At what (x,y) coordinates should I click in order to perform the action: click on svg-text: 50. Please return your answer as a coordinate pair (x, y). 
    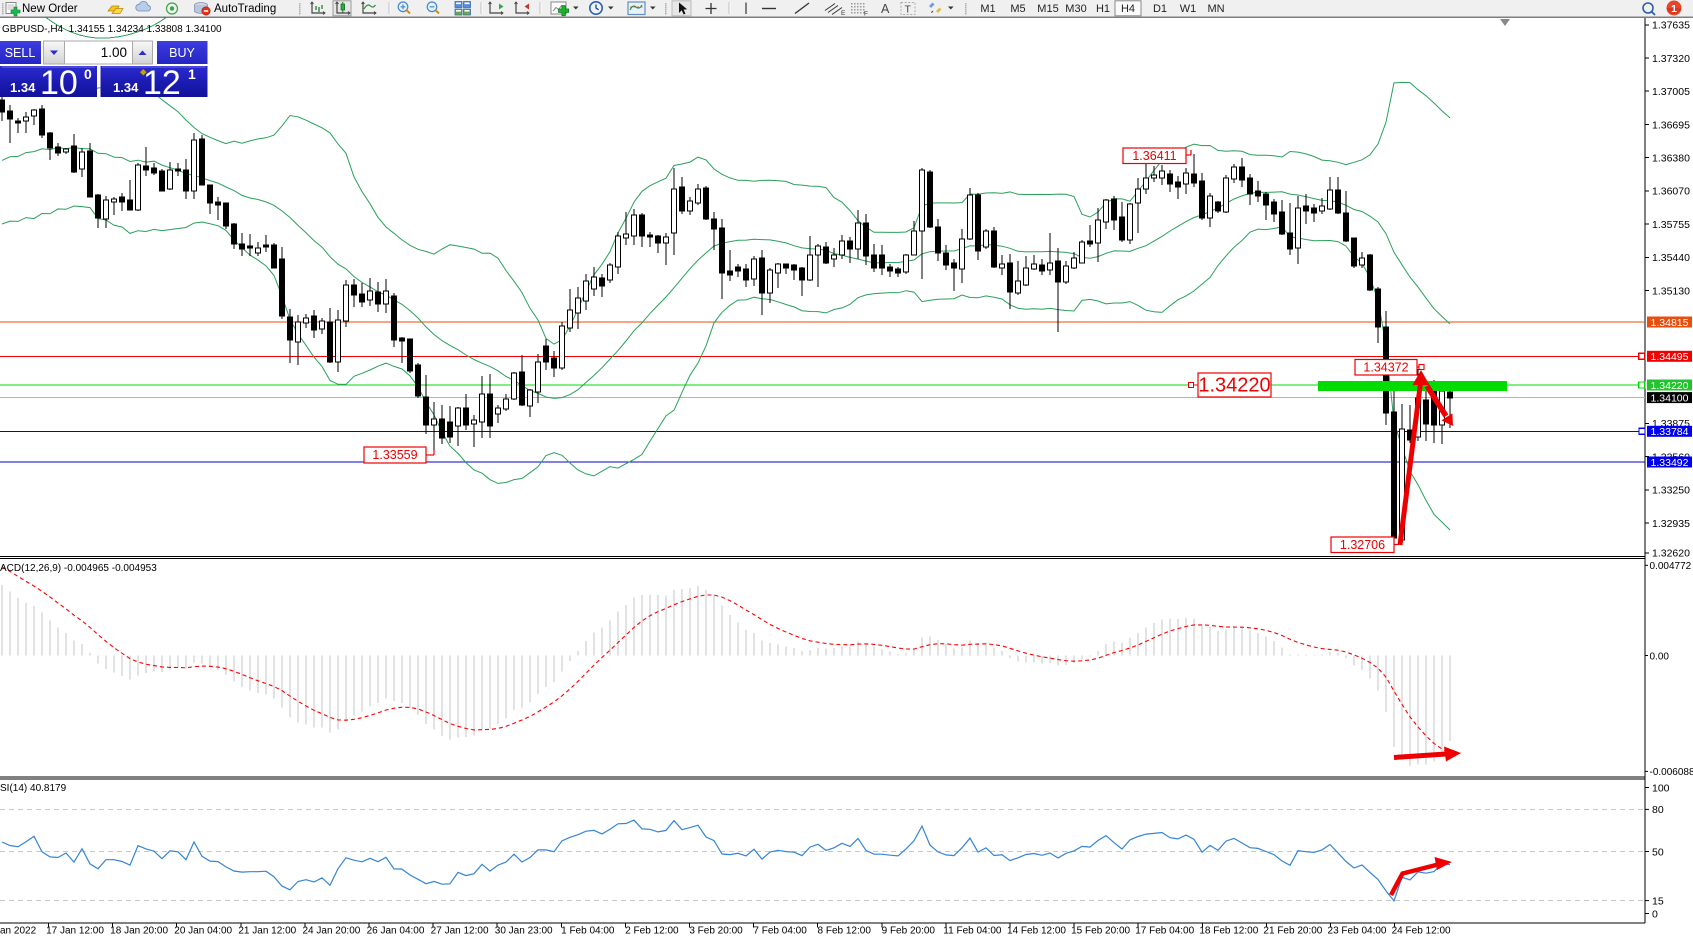
    Looking at the image, I should click on (1658, 852).